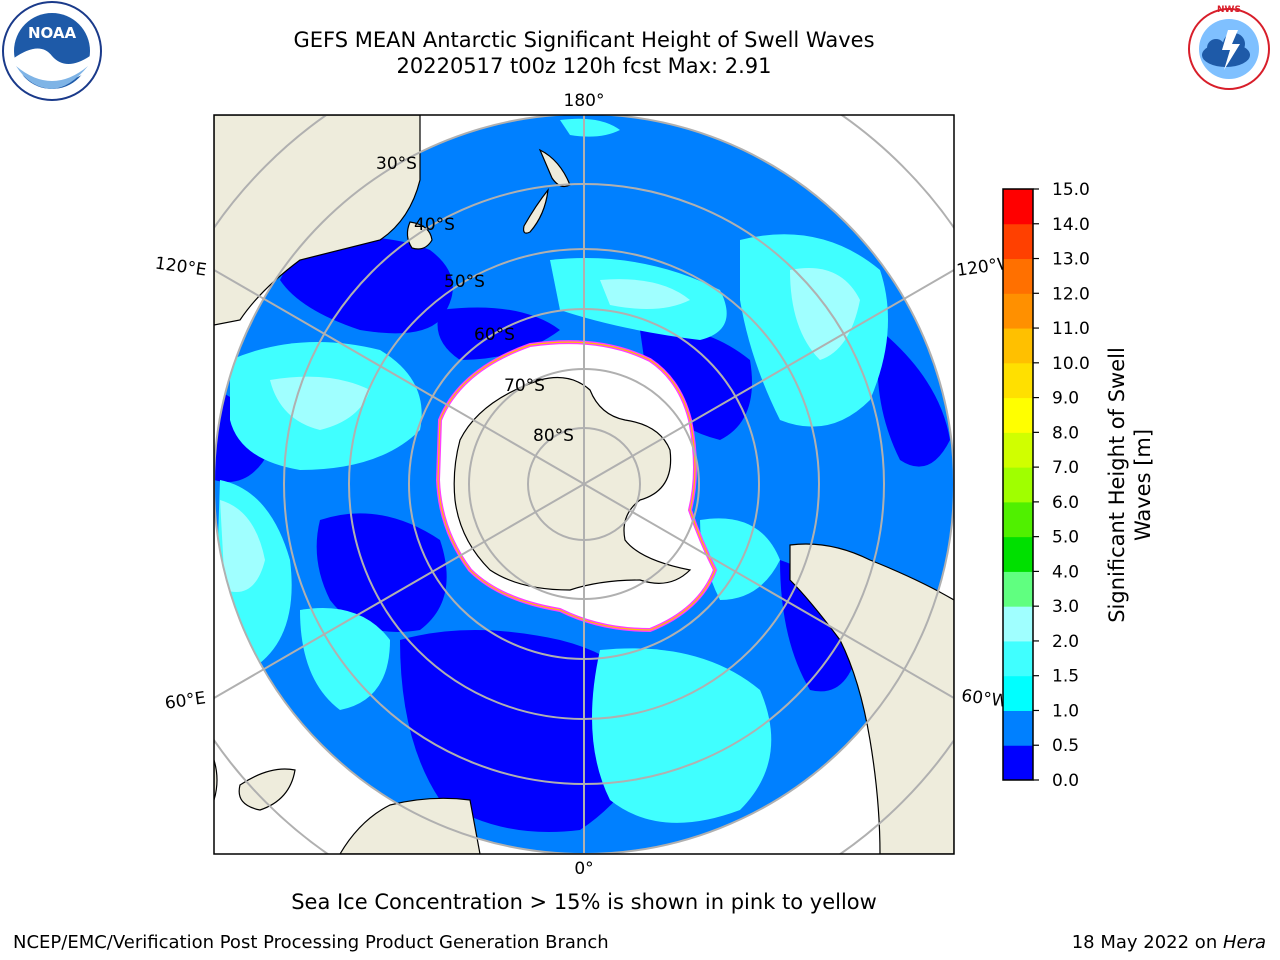 This screenshot has width=1280, height=960. Describe the element at coordinates (1117, 485) in the screenshot. I see `colorbar-label-line1: Significant Height of Swell` at that location.